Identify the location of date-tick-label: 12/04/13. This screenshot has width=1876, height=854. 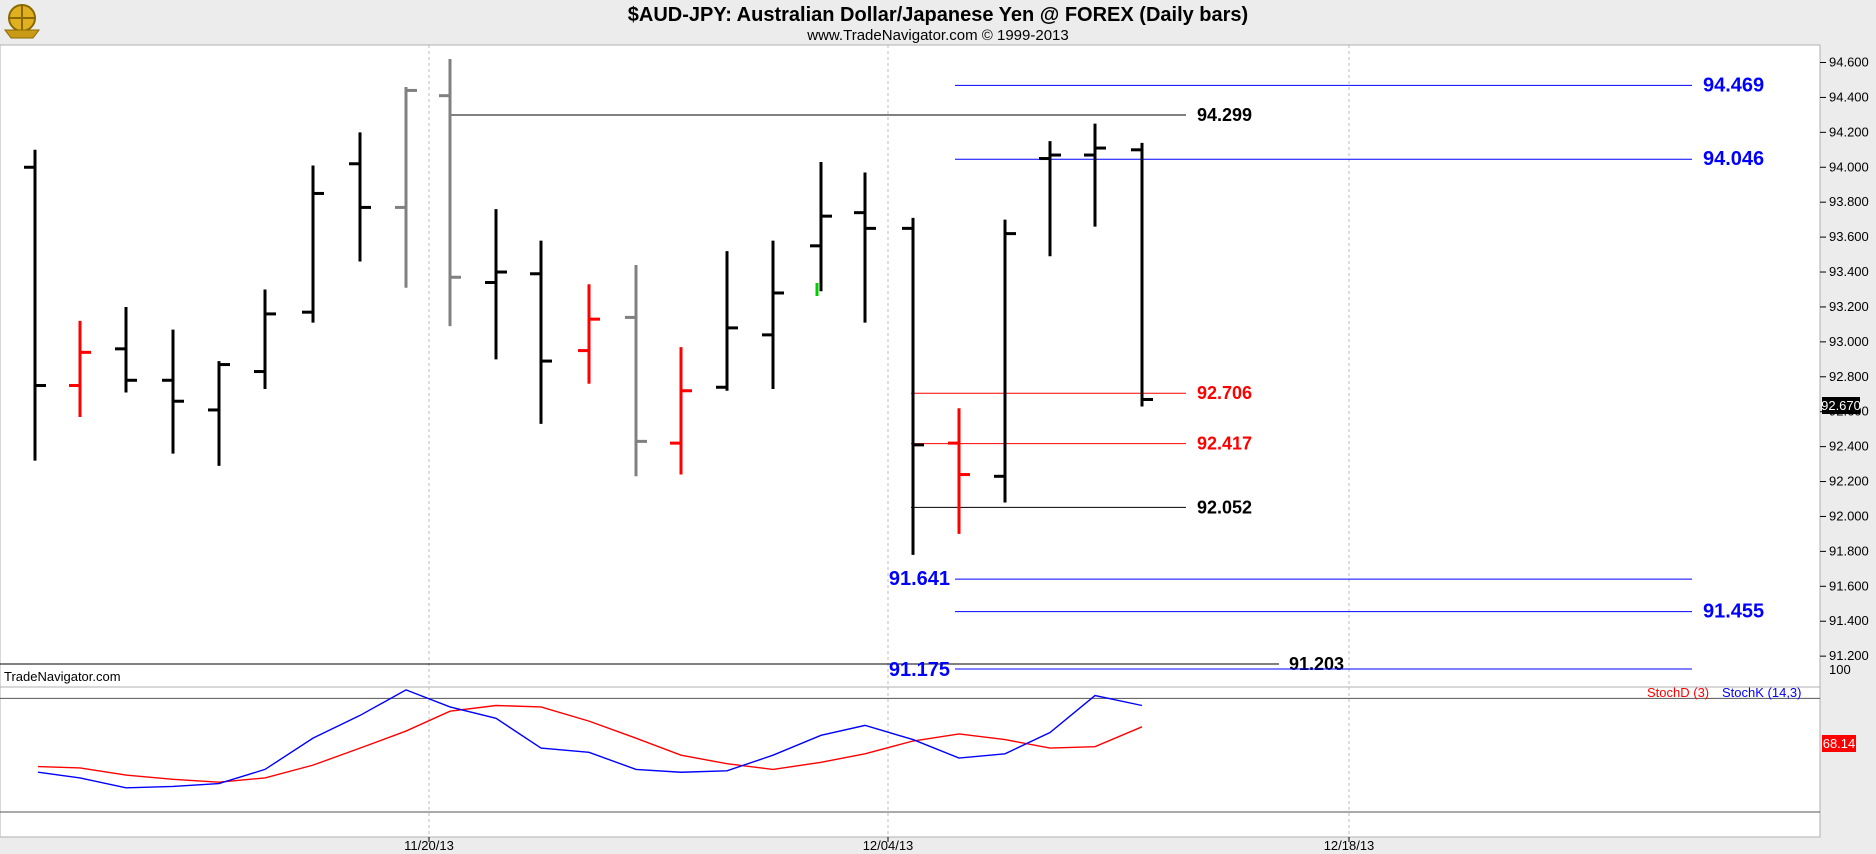
(888, 845).